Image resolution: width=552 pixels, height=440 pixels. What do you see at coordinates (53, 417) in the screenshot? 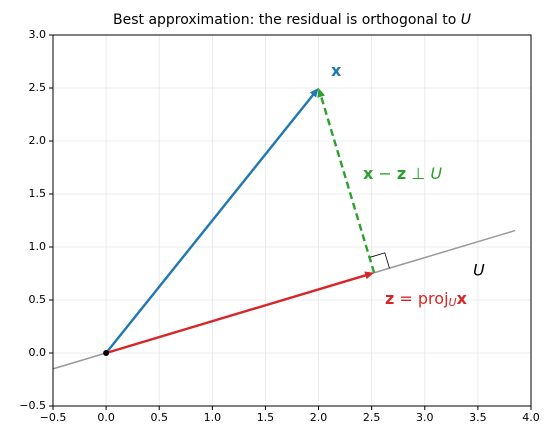
I see `x-tick-label: −0.5` at bounding box center [53, 417].